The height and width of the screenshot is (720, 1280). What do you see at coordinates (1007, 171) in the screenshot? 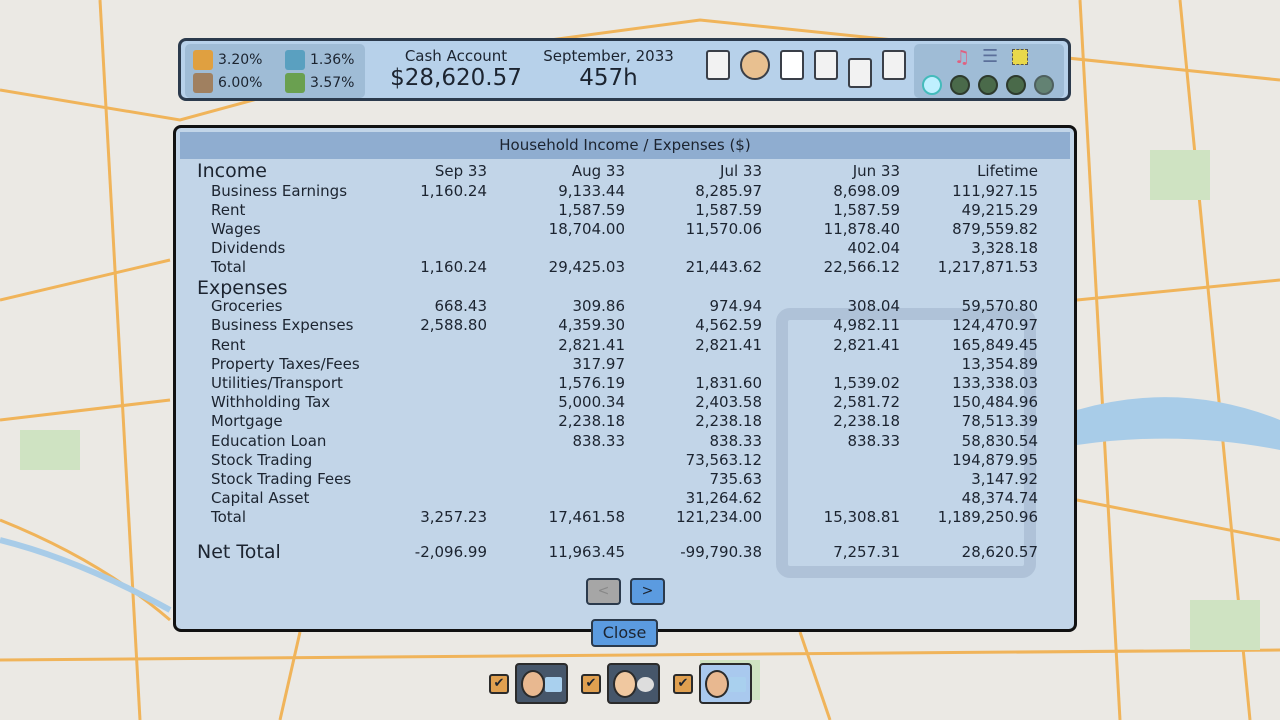
I see `cell-value: Lifetime` at bounding box center [1007, 171].